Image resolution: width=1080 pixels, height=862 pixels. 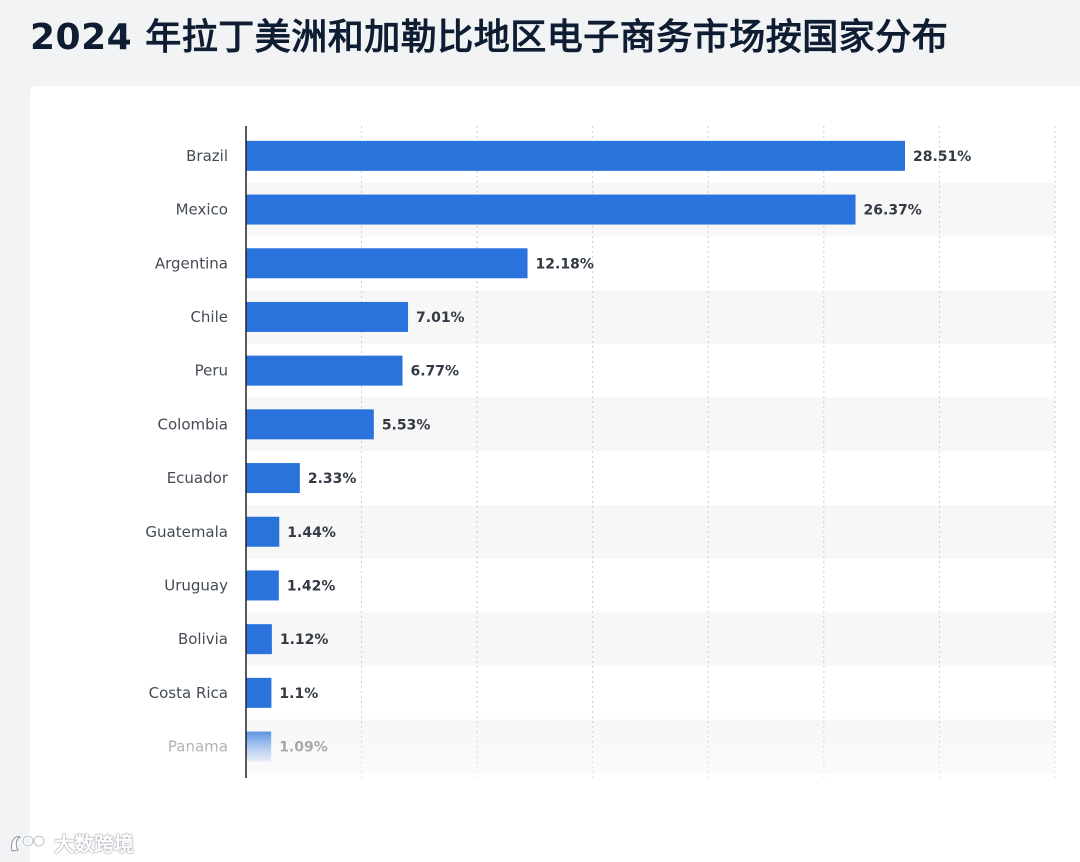 What do you see at coordinates (327, 316) in the screenshot?
I see `bar-chile` at bounding box center [327, 316].